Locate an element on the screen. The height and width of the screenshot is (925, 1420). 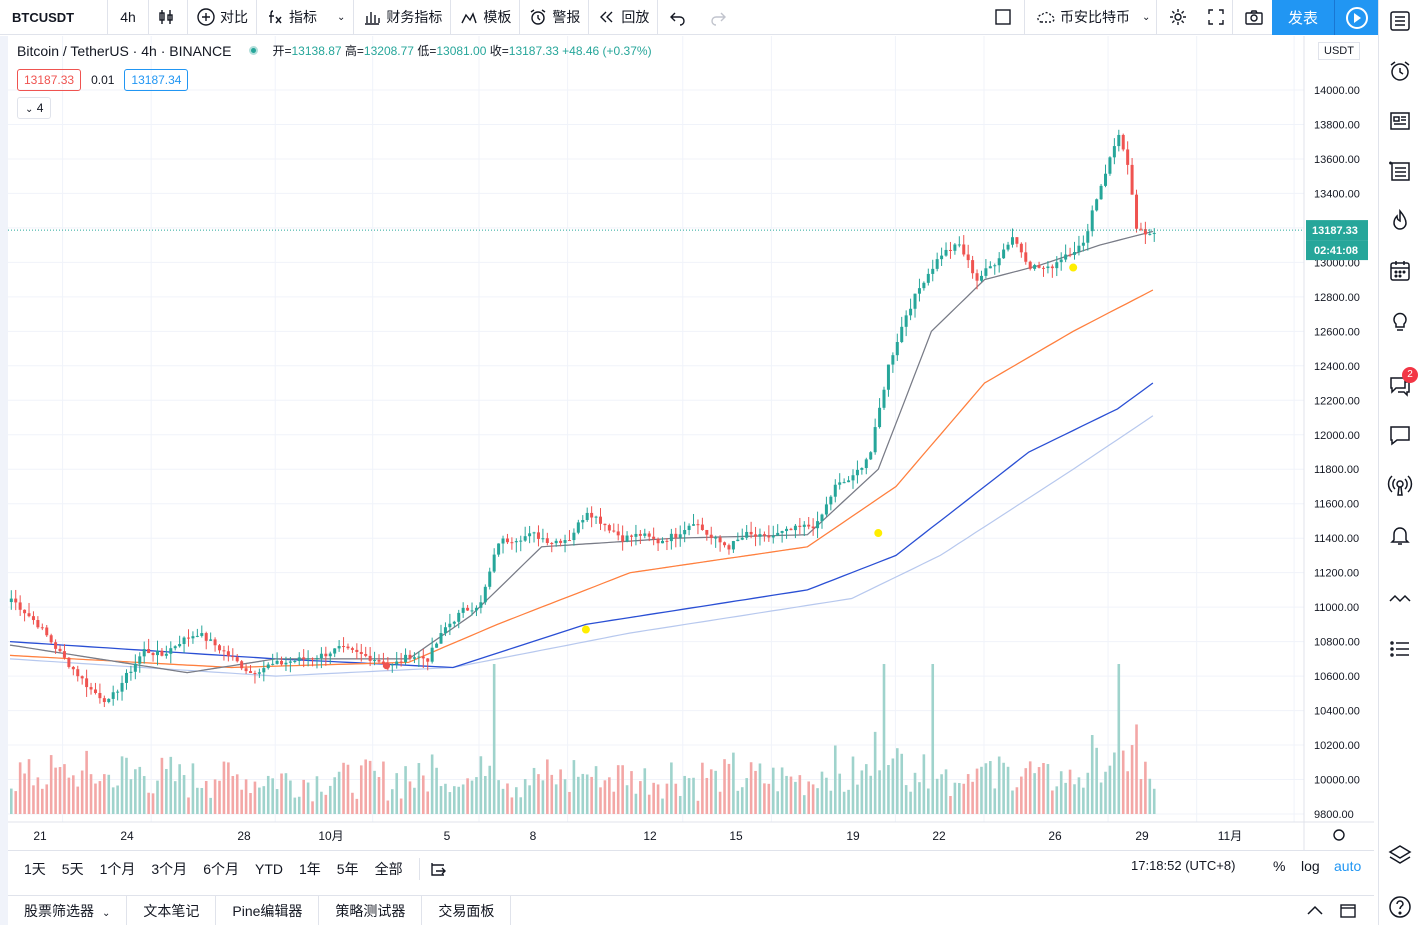
chart-type-button is located at coordinates (168, 17).